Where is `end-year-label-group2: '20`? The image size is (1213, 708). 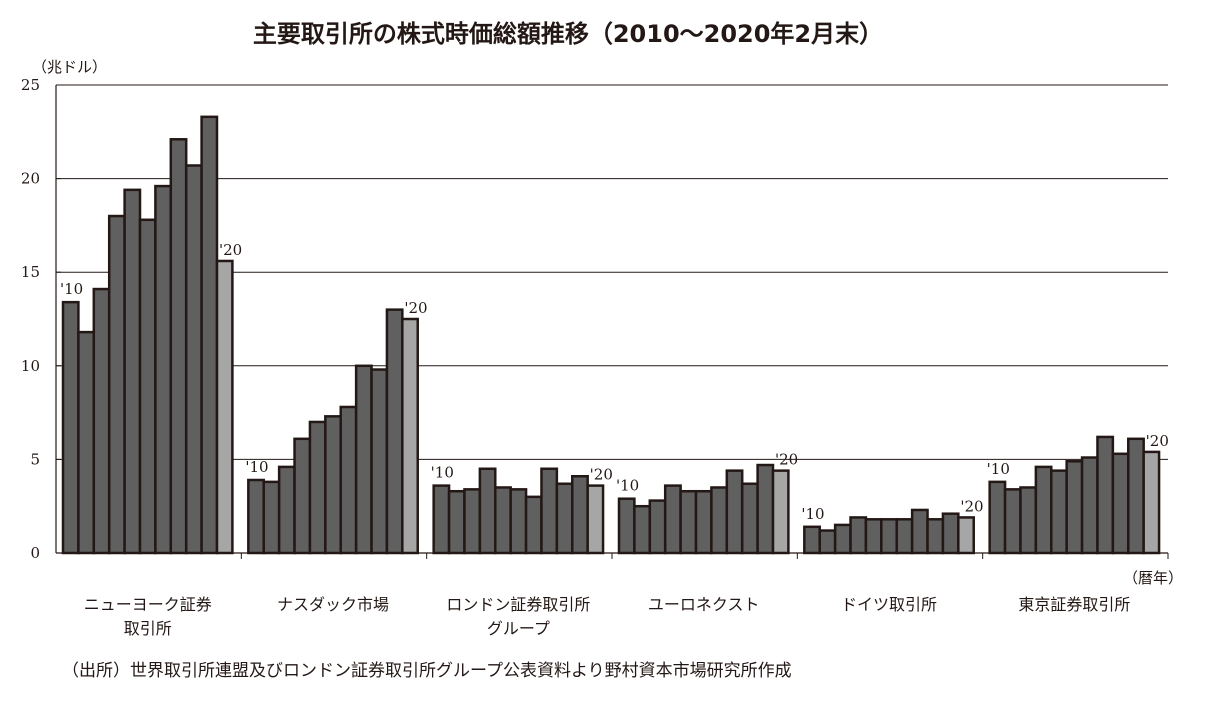
end-year-label-group2: '20 is located at coordinates (601, 475).